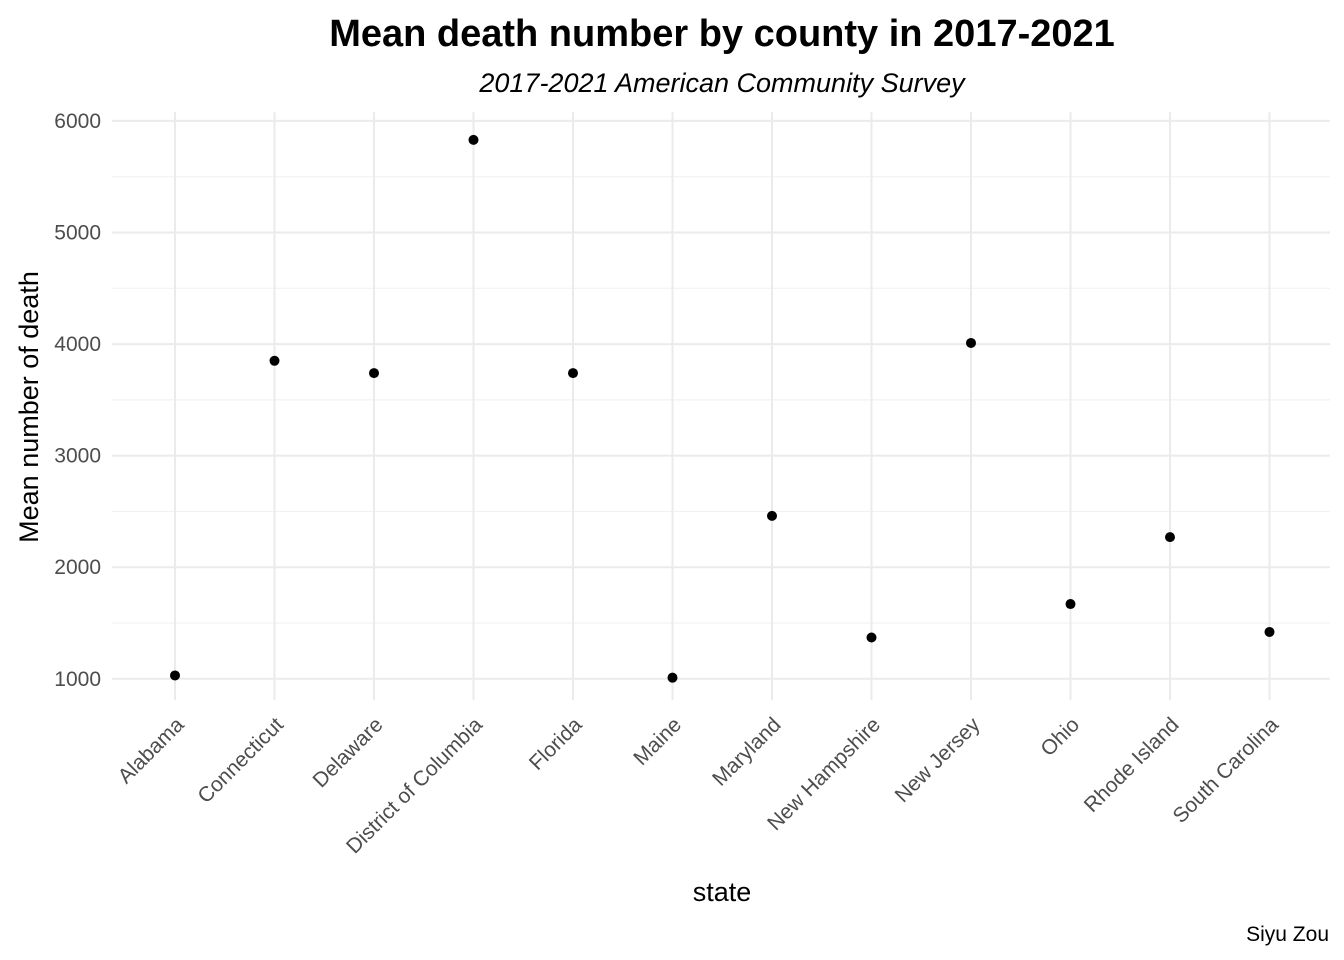  I want to click on chart-title: Mean death number by county in 2017-2021, so click(722, 34).